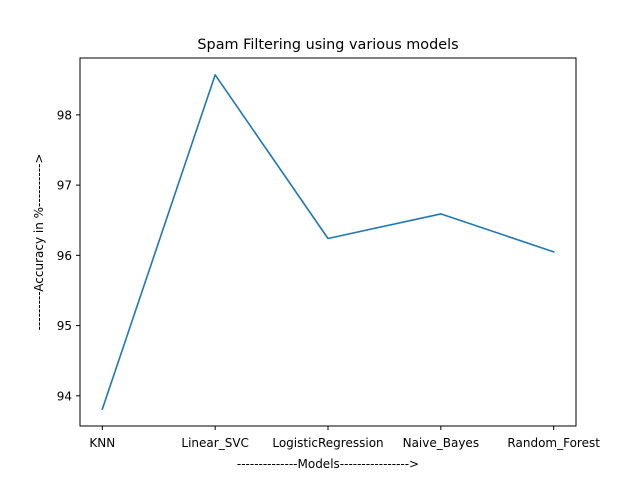 The image size is (640, 480). I want to click on x-axis-label: --------------Models---------------->, so click(328, 464).